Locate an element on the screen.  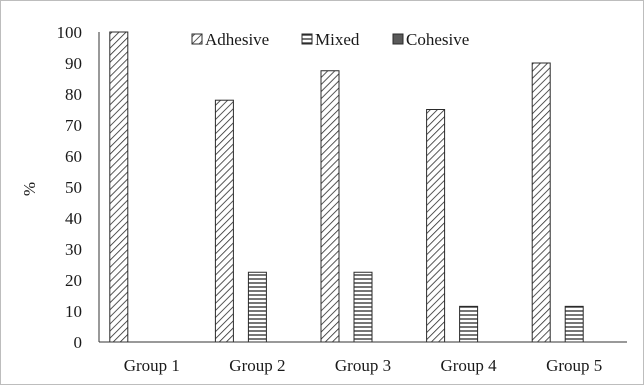
y-tick-label-60: 60 is located at coordinates (73, 156).